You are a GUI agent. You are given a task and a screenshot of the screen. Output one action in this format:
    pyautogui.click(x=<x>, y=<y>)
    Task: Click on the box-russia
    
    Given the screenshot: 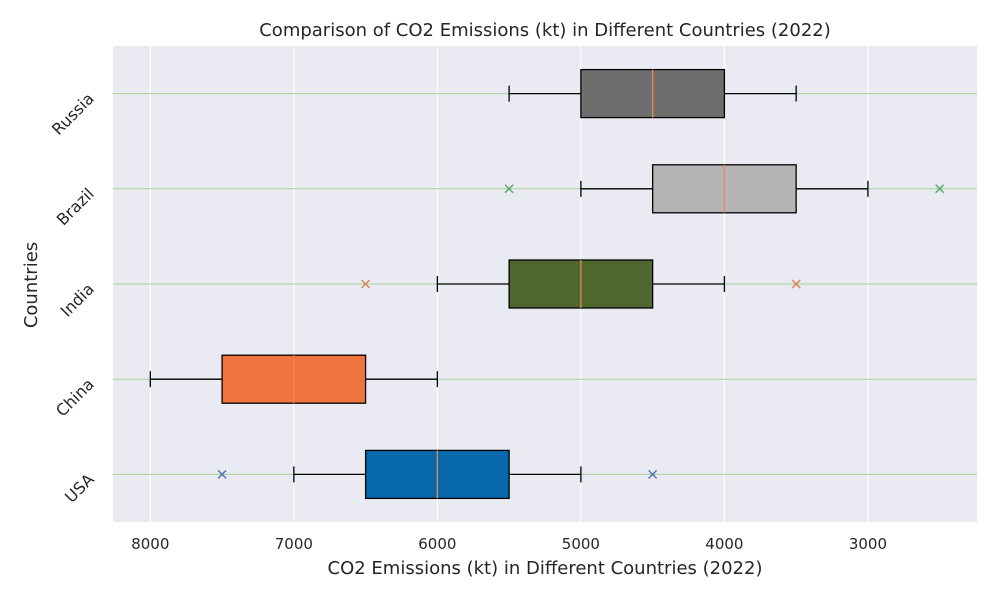 What is the action you would take?
    pyautogui.click(x=652, y=93)
    